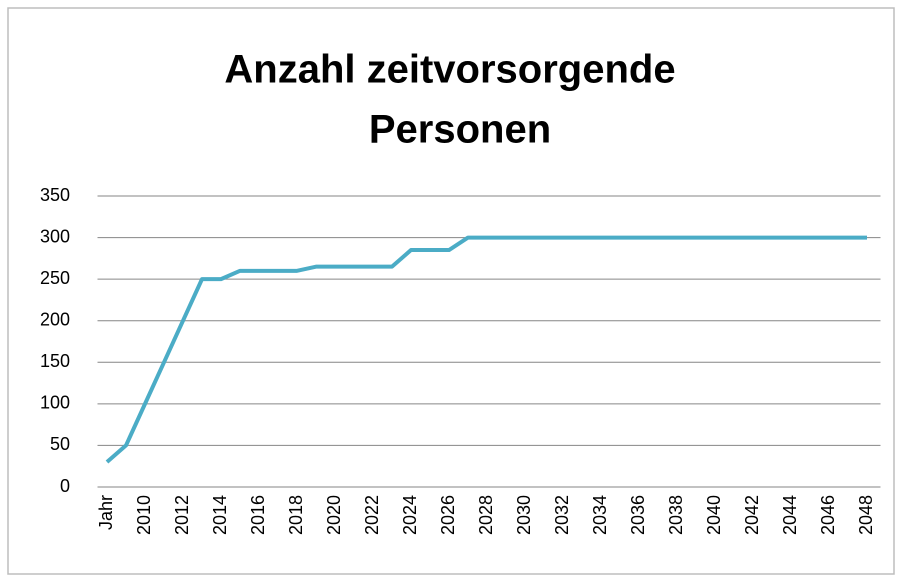 The image size is (897, 575). I want to click on y-tick-label: 50, so click(60, 444).